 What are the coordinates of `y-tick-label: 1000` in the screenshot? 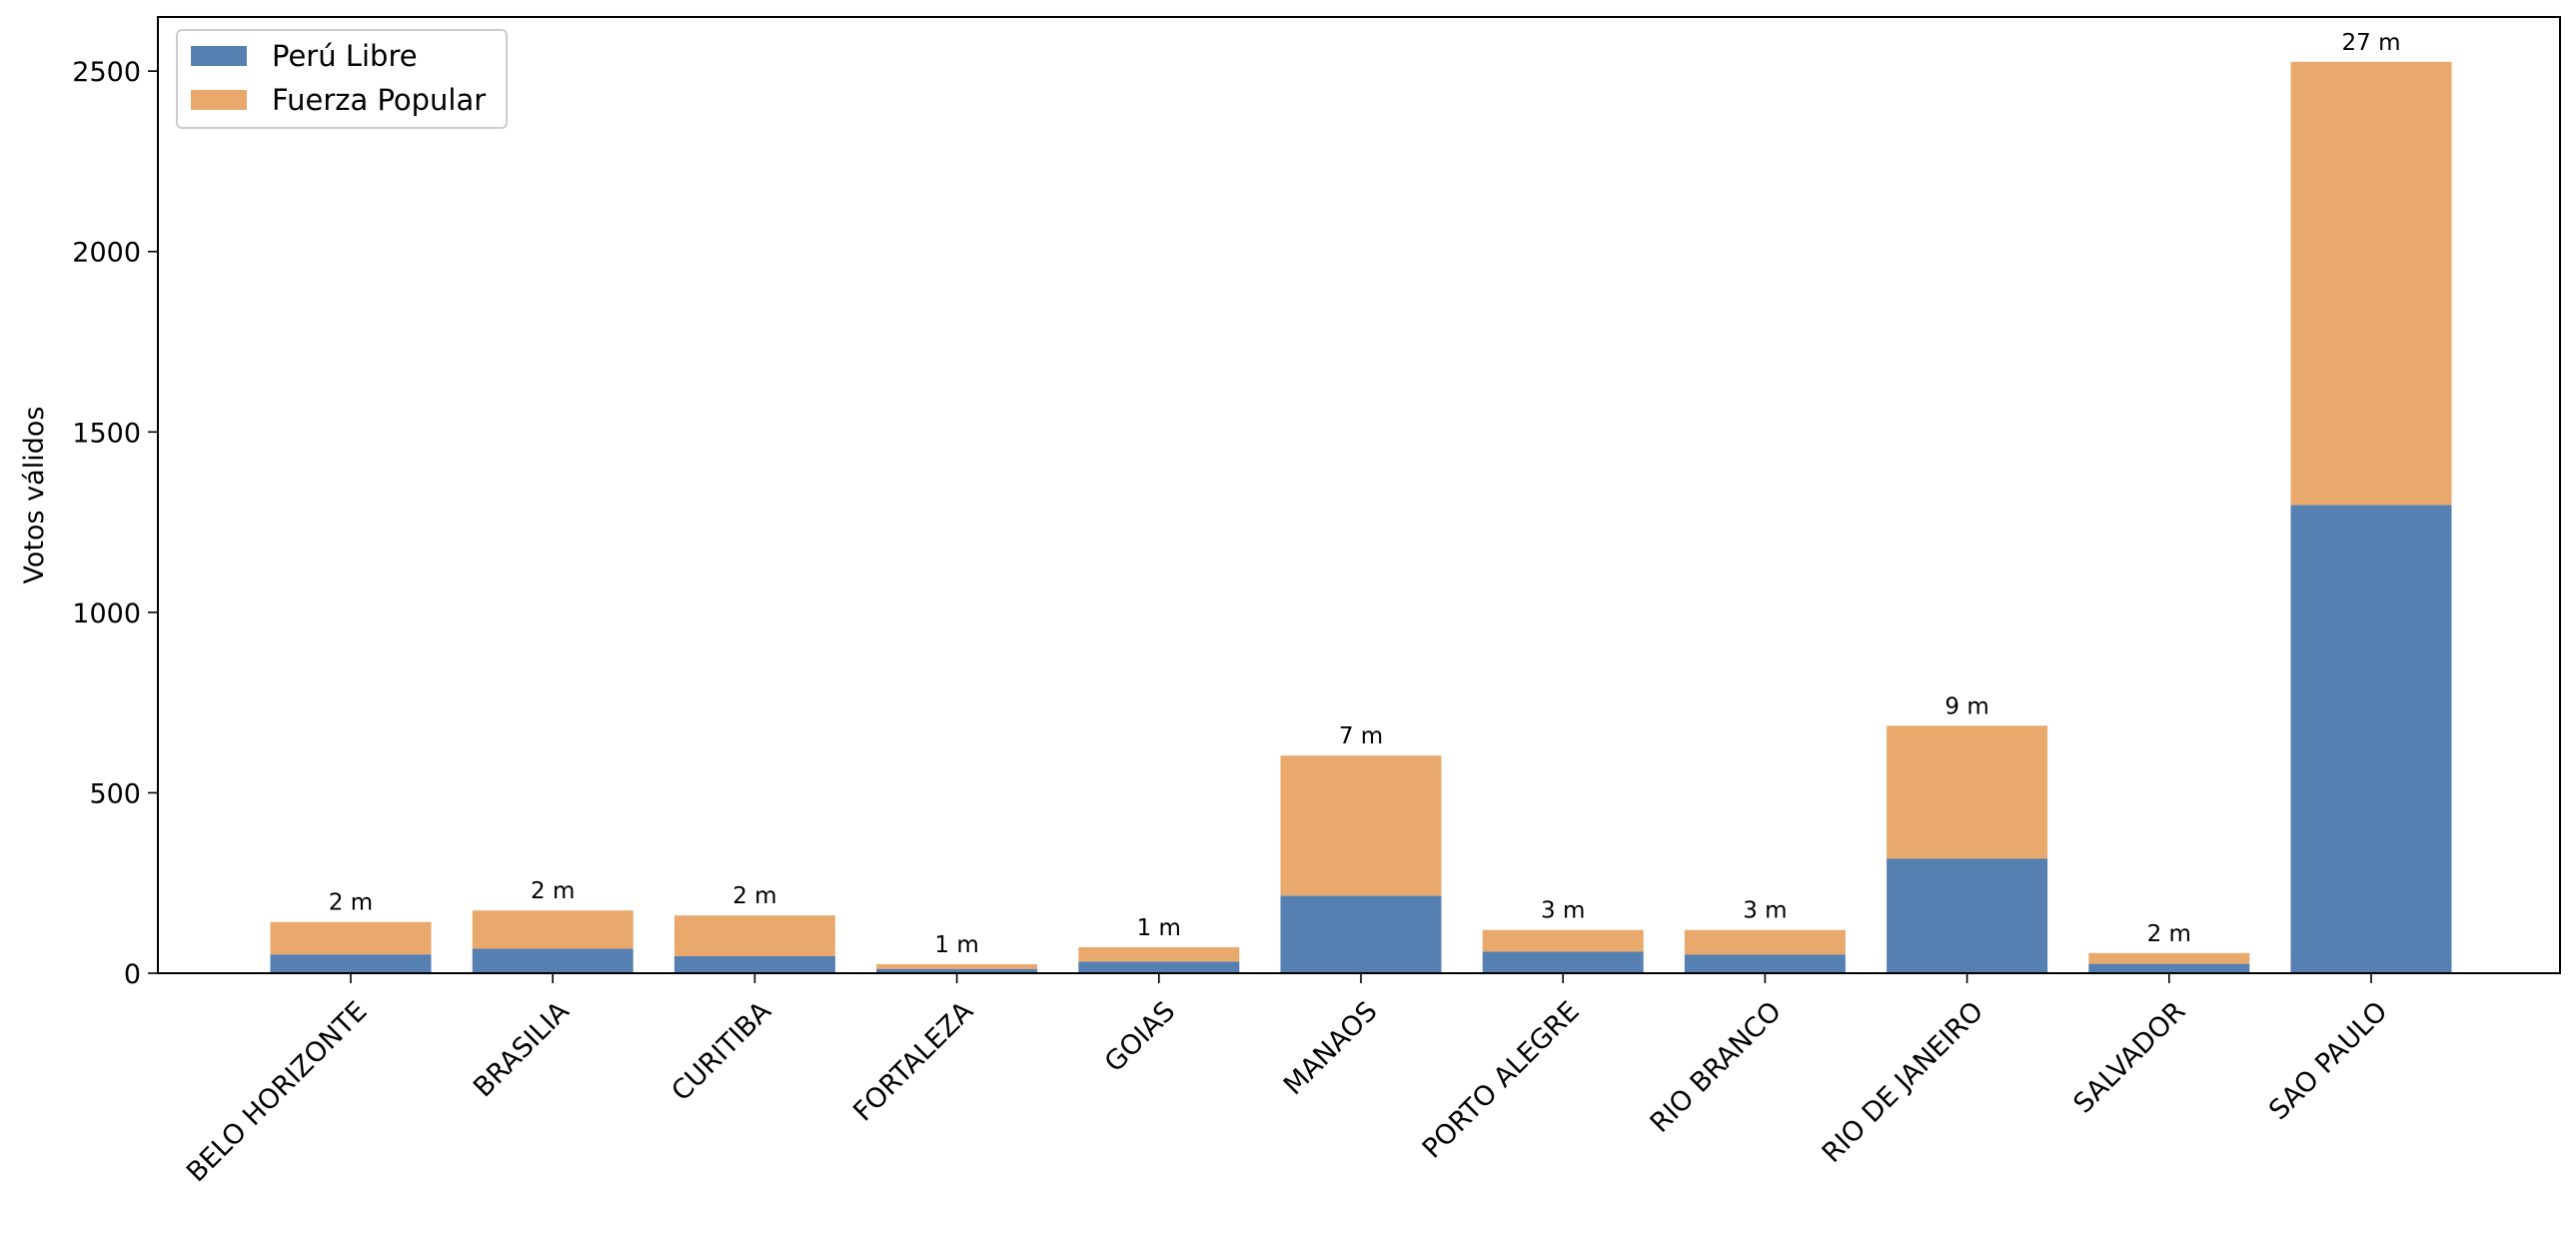 It's located at (106, 614).